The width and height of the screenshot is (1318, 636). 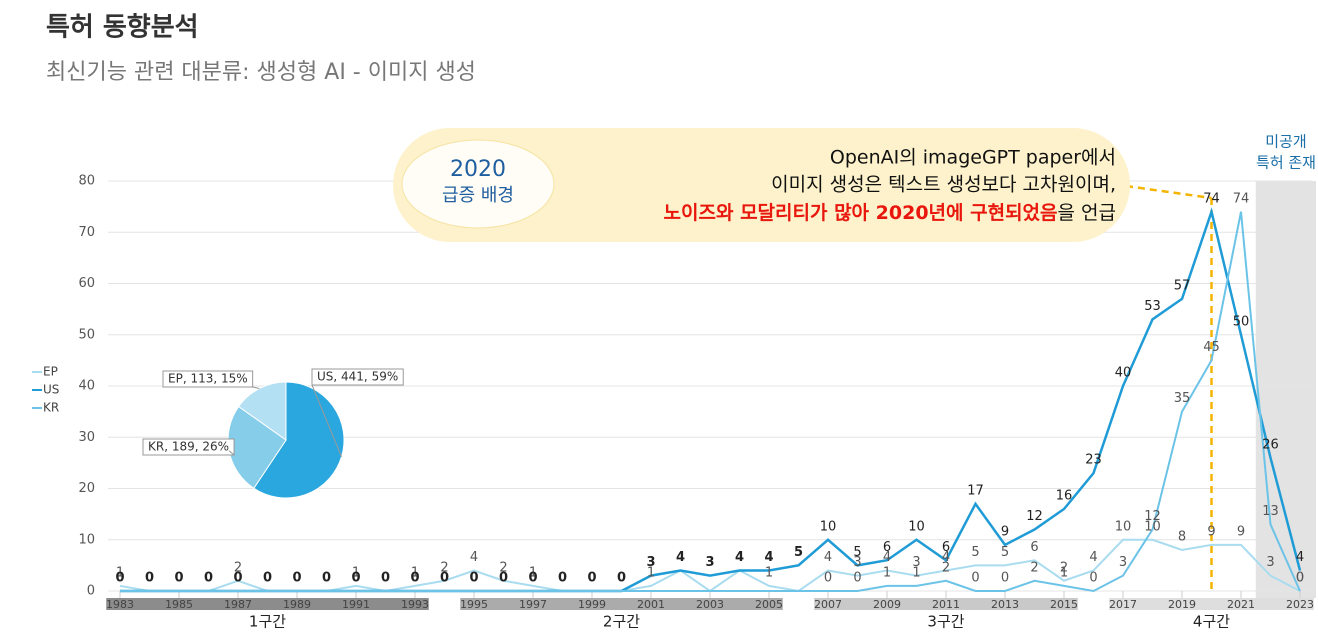 What do you see at coordinates (478, 169) in the screenshot?
I see `annotation-badge-text: 2020` at bounding box center [478, 169].